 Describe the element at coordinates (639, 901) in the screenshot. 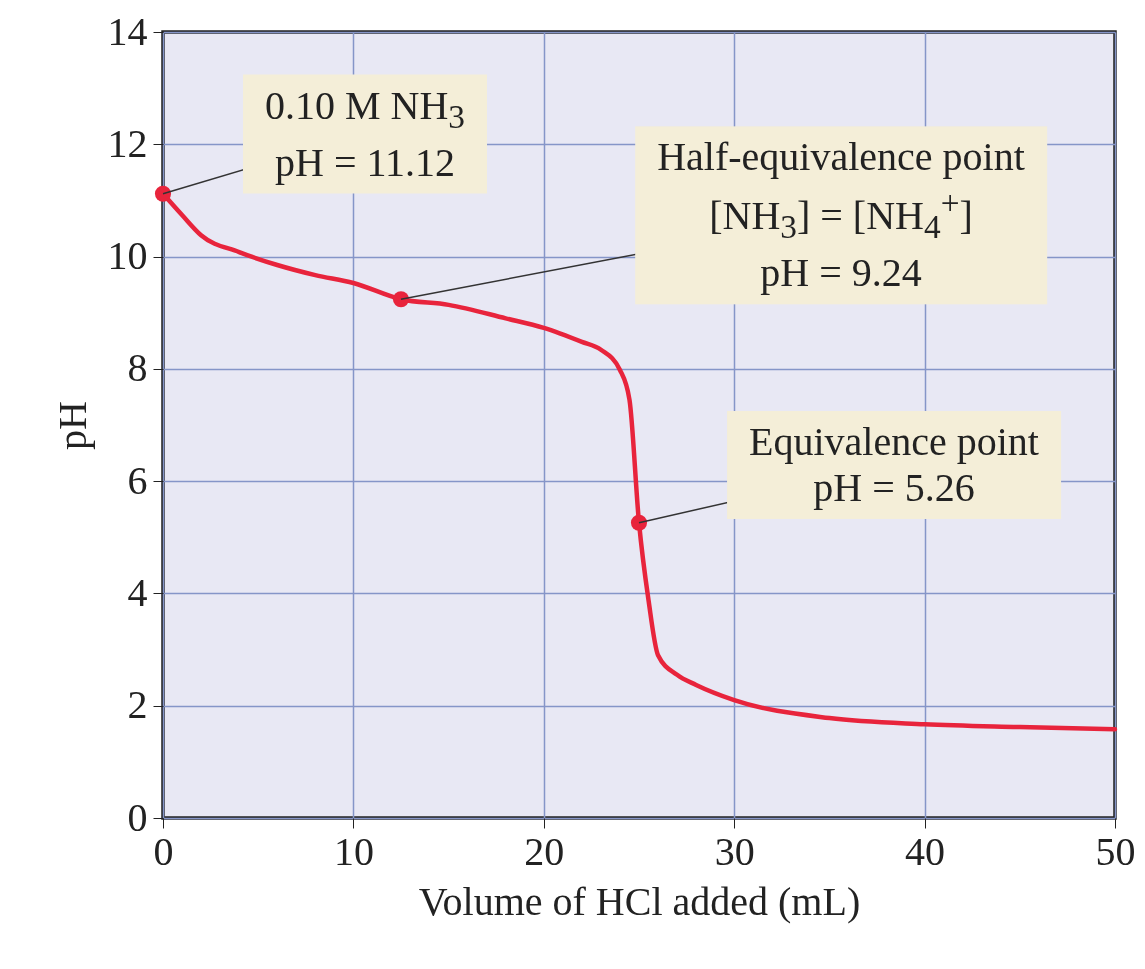

I see `x-axis-title: Volume of HCl added (mL)` at that location.